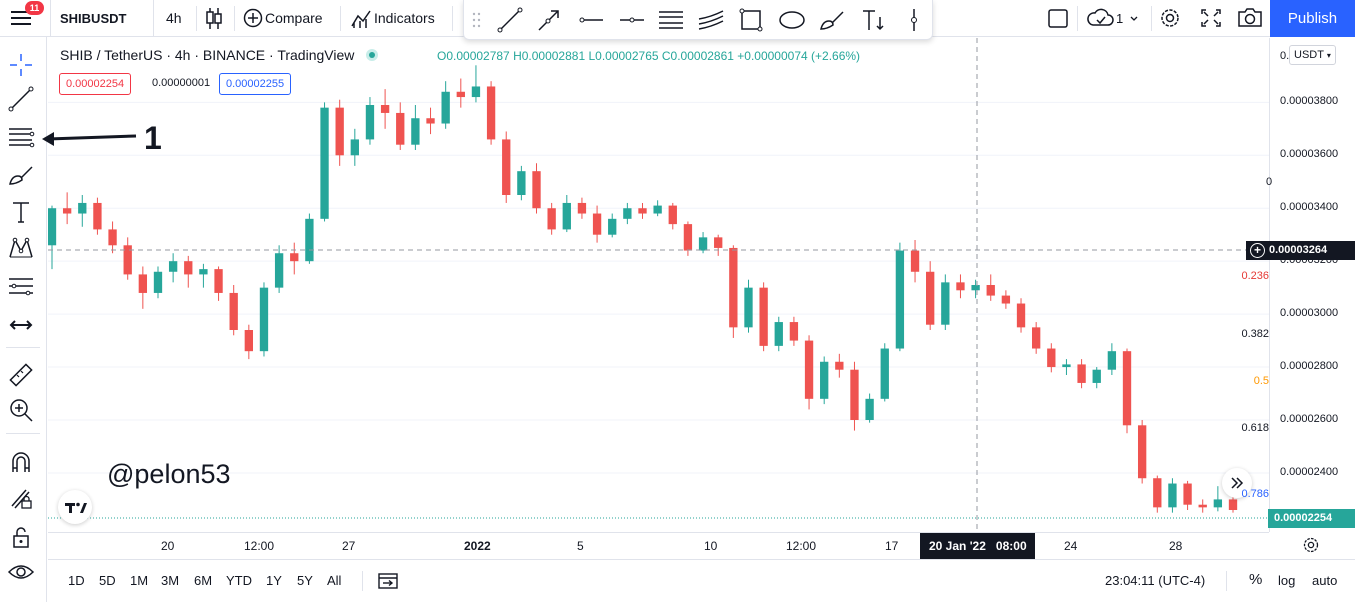 Image resolution: width=1355 pixels, height=602 pixels. Describe the element at coordinates (21, 375) in the screenshot. I see `ruler-icon` at that location.